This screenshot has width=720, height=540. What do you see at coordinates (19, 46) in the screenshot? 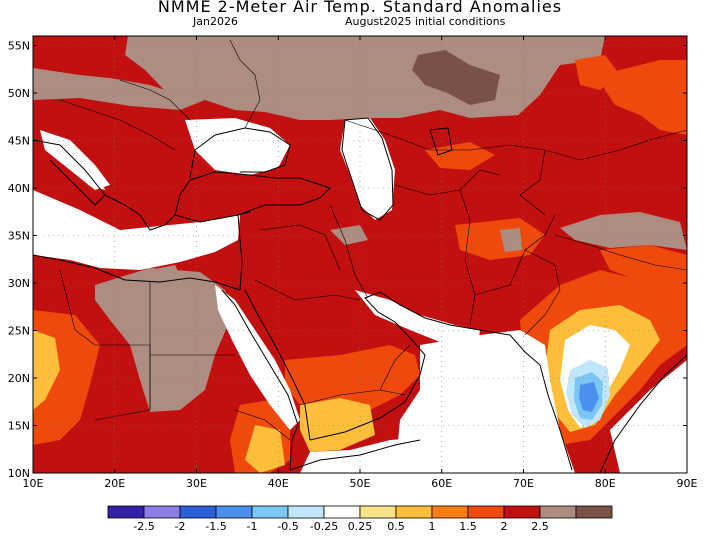
I see `lat-tick-label: 55N` at bounding box center [19, 46].